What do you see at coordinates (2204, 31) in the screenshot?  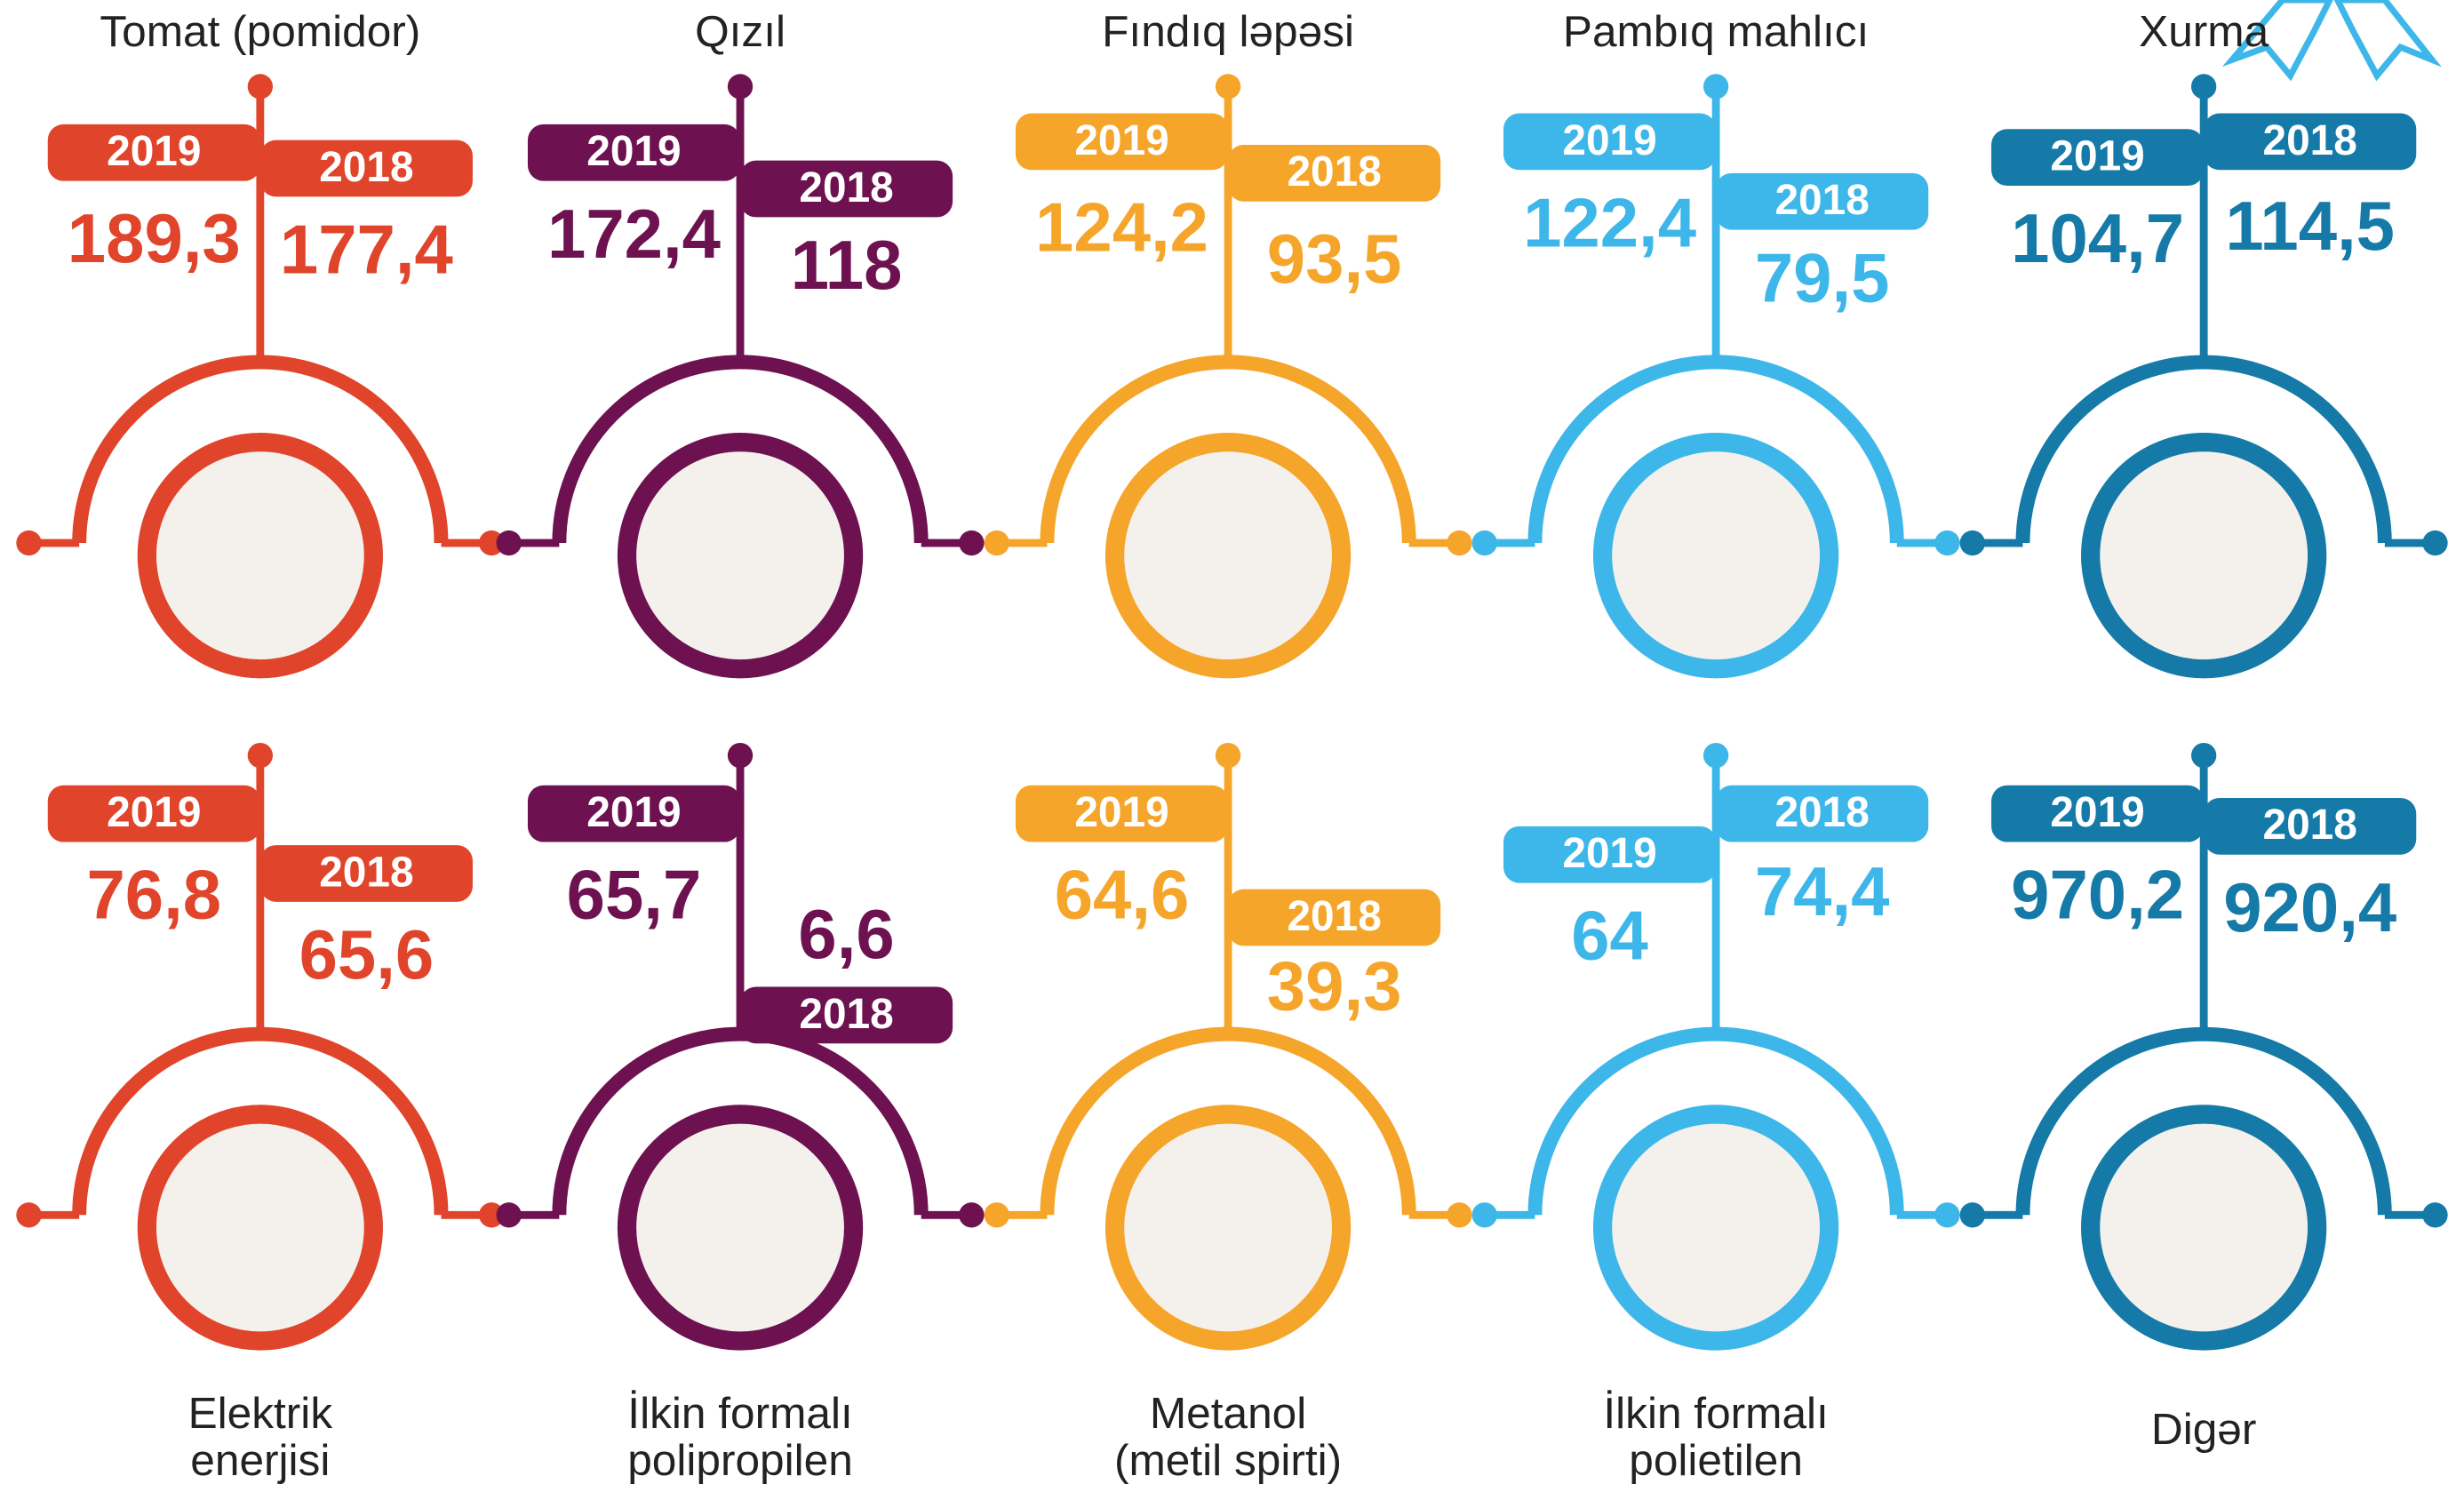 I see `item-label: Xurma` at bounding box center [2204, 31].